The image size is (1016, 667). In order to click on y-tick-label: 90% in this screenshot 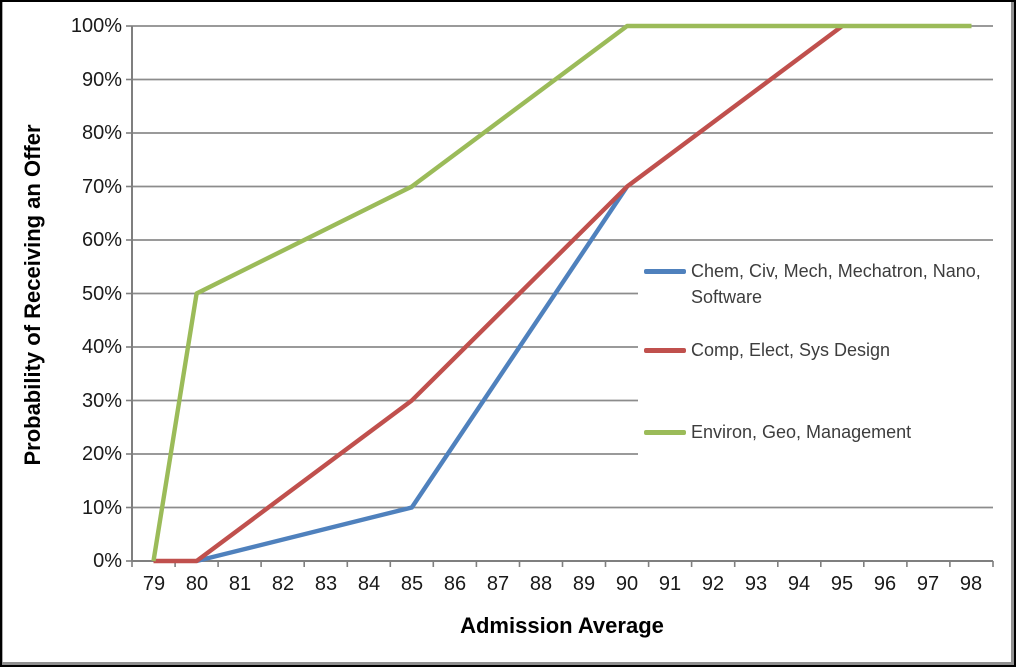, I will do `click(101, 80)`.